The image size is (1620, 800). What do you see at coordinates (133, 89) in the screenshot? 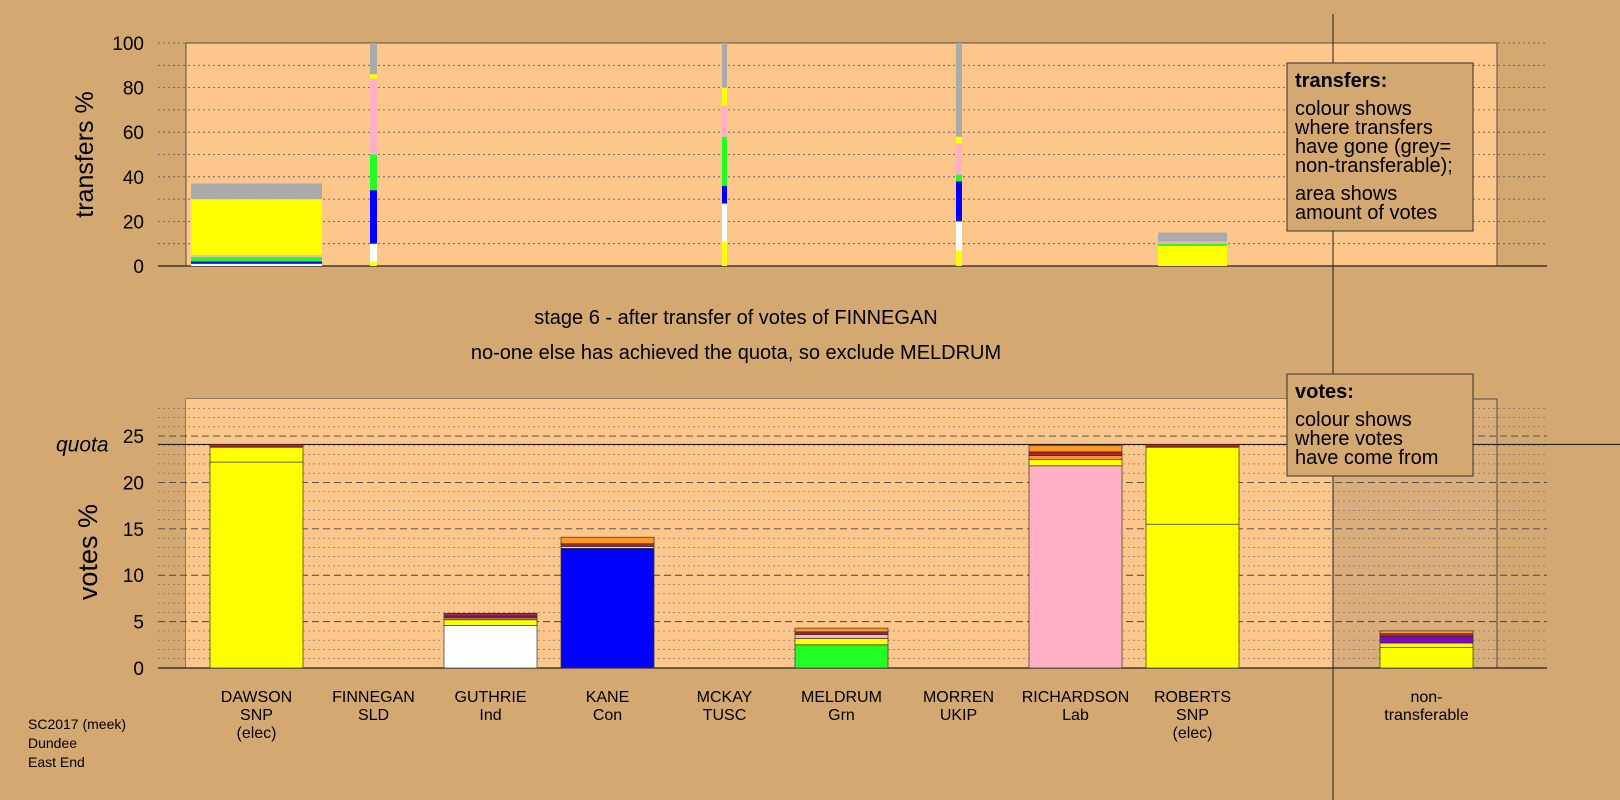
I see `transfers-y-tick: 80` at bounding box center [133, 89].